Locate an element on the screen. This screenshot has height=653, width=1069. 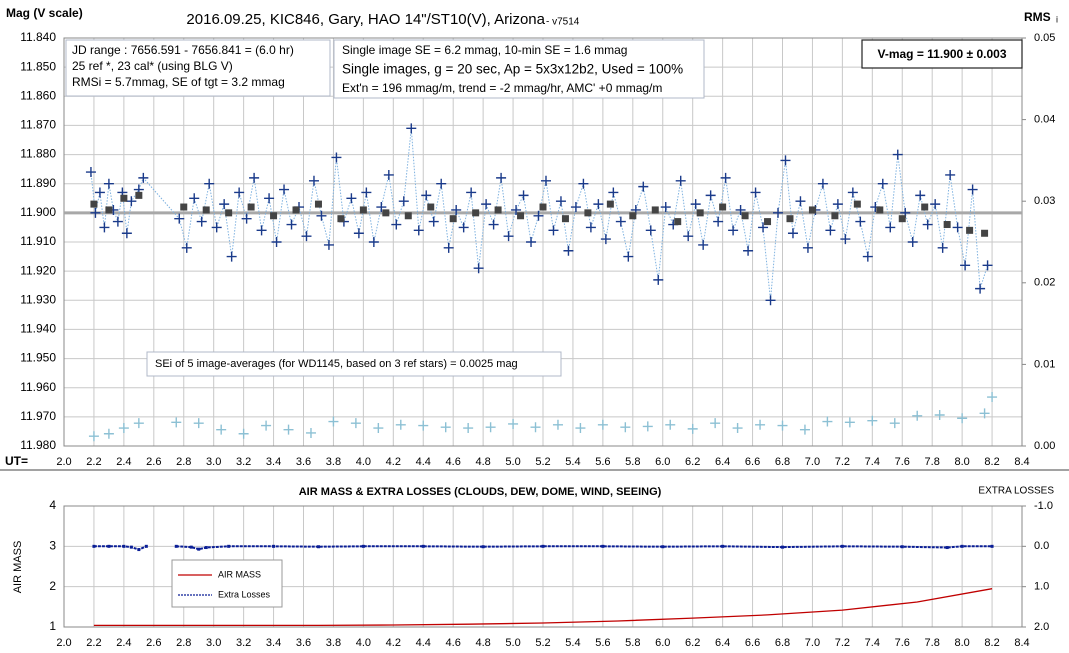
vmag-box: V-mag = 11.900 ± 0.003 is located at coordinates (942, 54).